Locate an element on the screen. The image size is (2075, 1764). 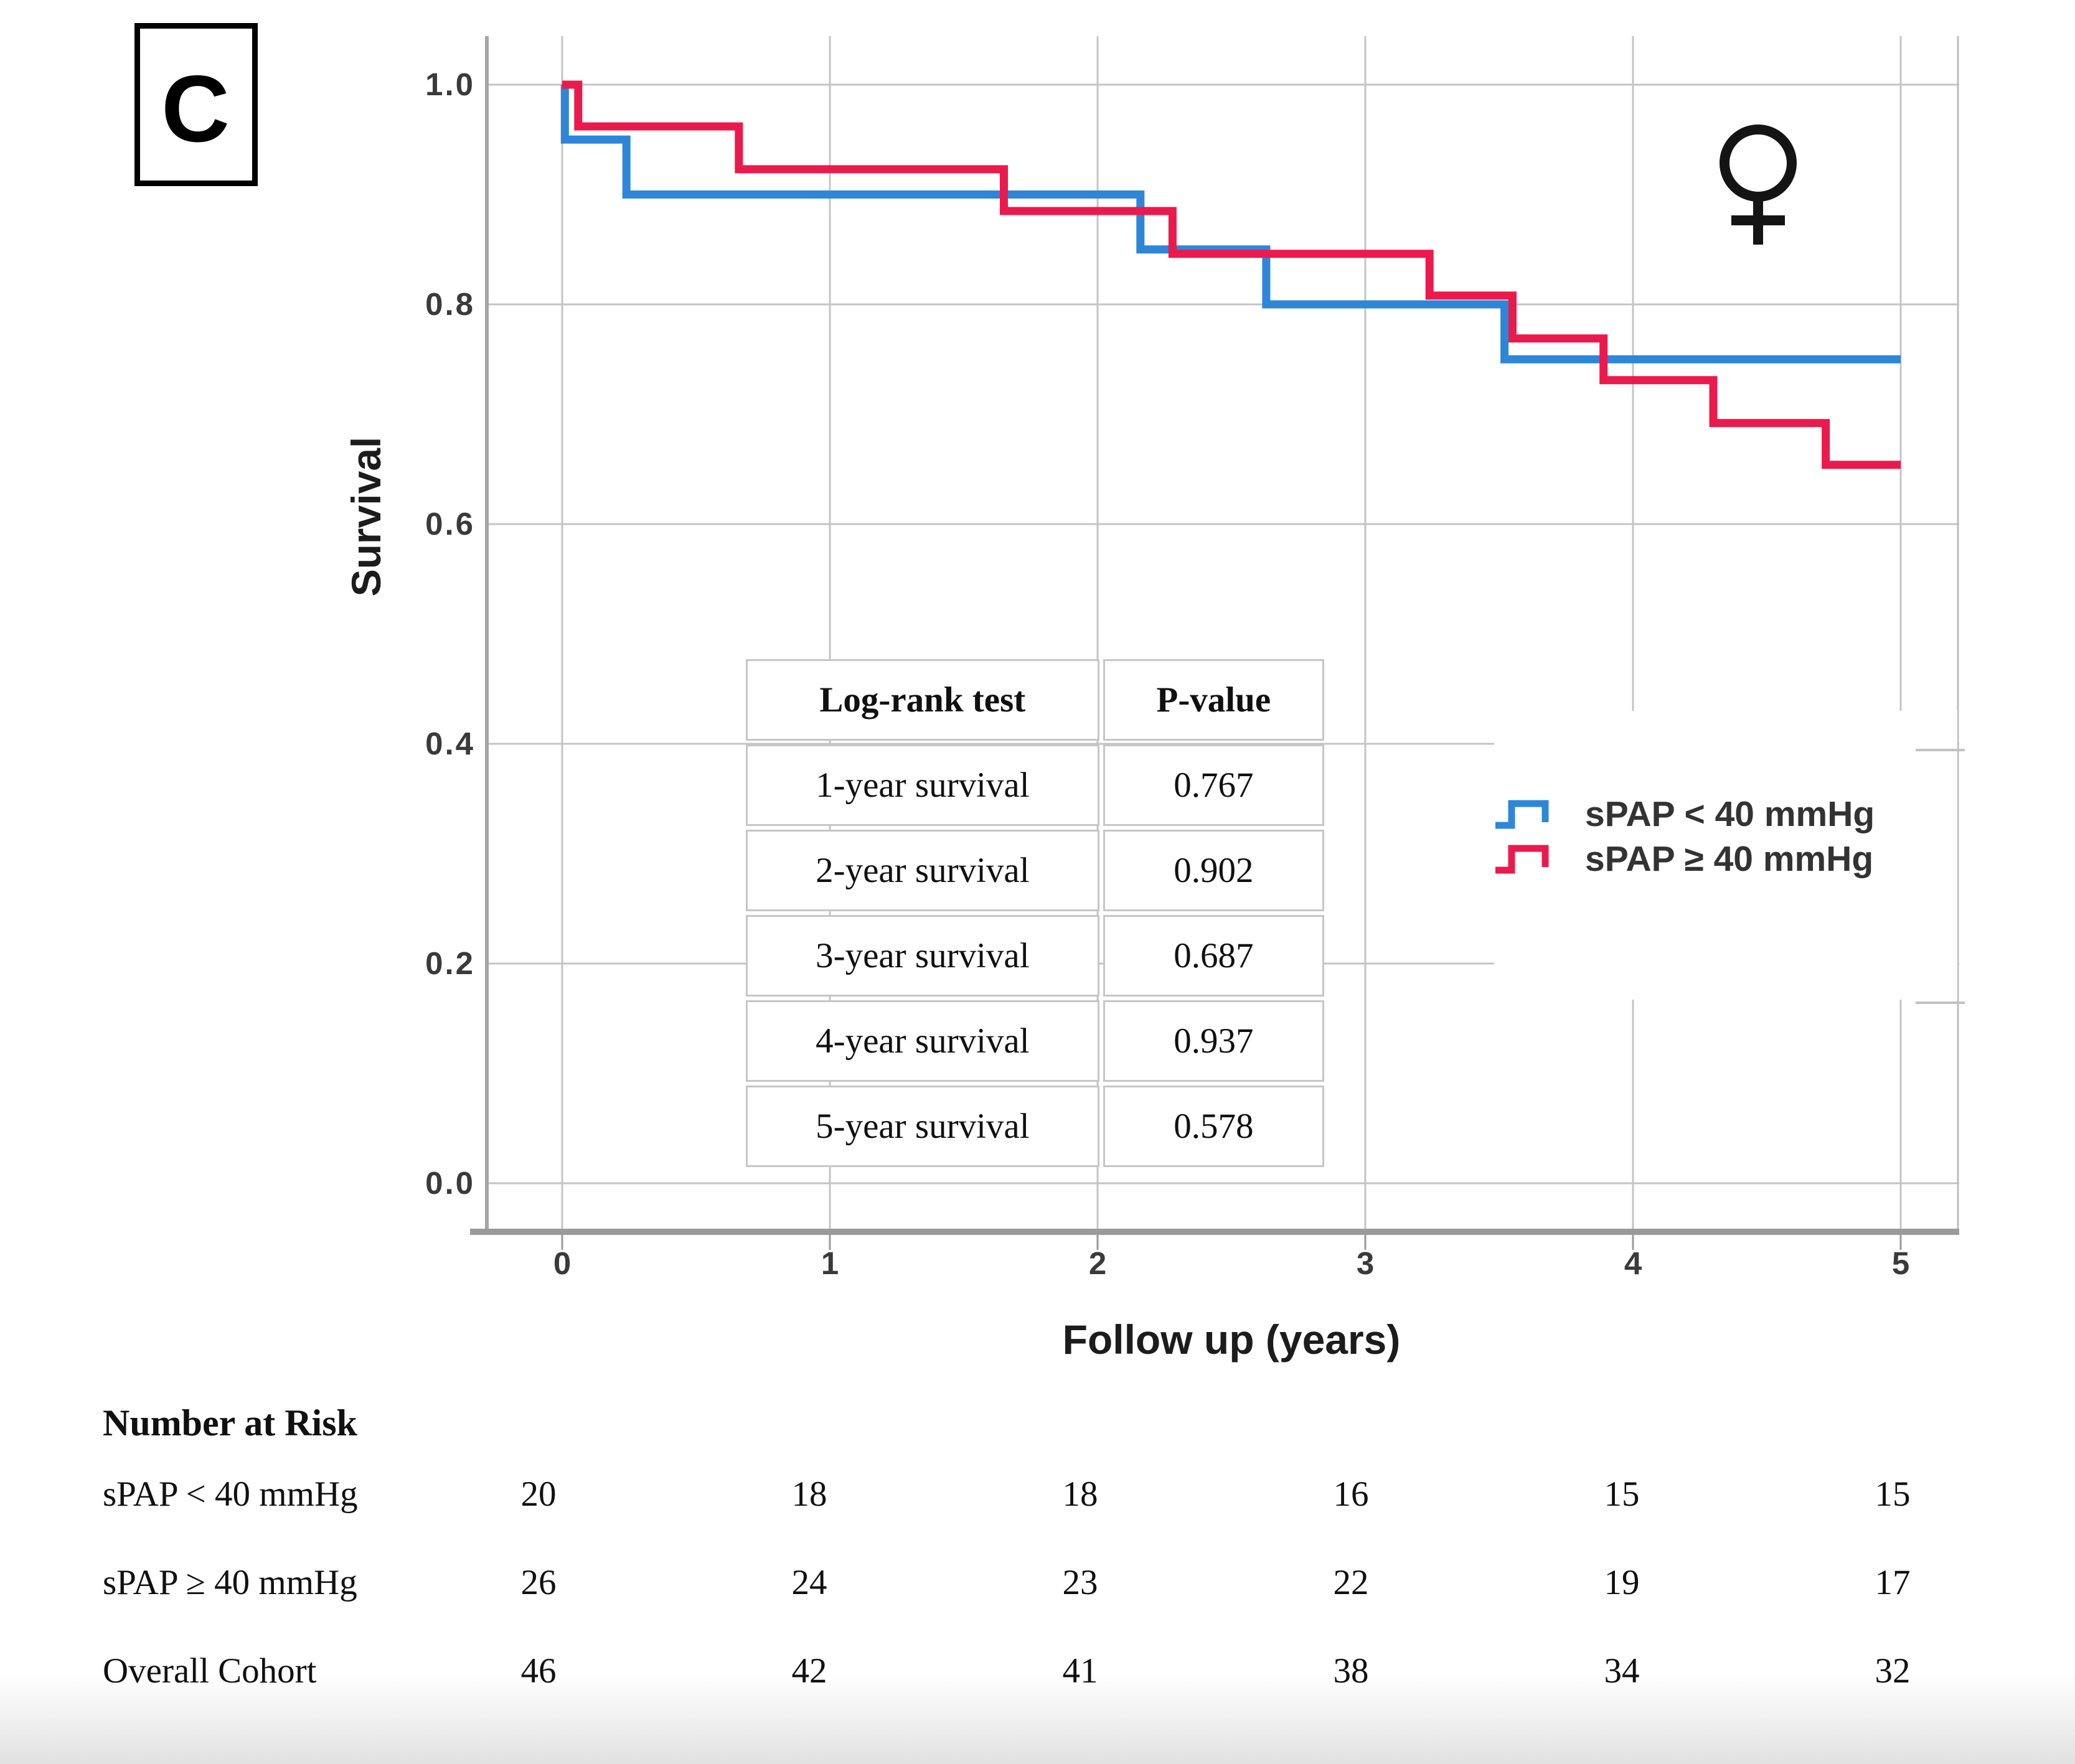
y-tick-label: 0.4 is located at coordinates (450, 744).